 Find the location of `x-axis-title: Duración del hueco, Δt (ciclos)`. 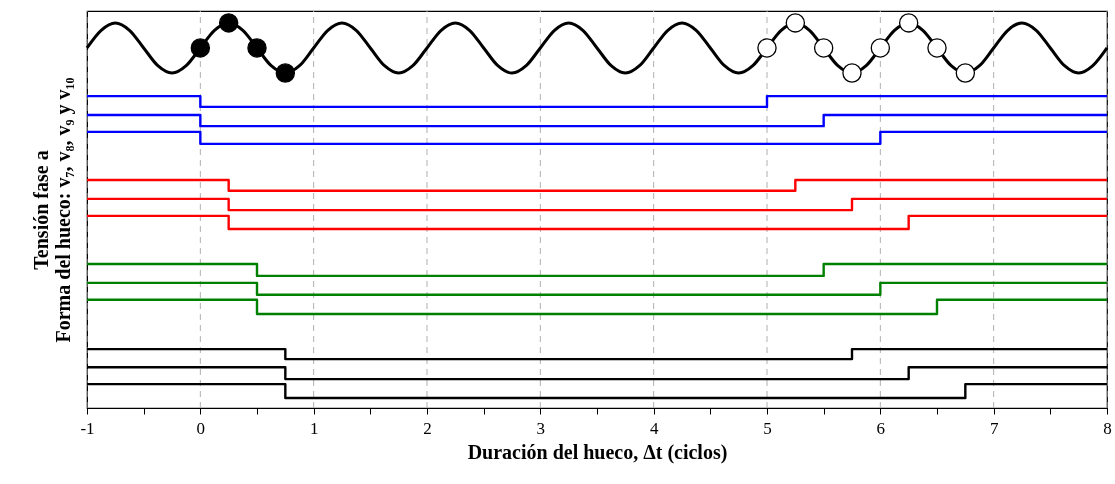

x-axis-title: Duración del hueco, Δt (ciclos) is located at coordinates (597, 452).